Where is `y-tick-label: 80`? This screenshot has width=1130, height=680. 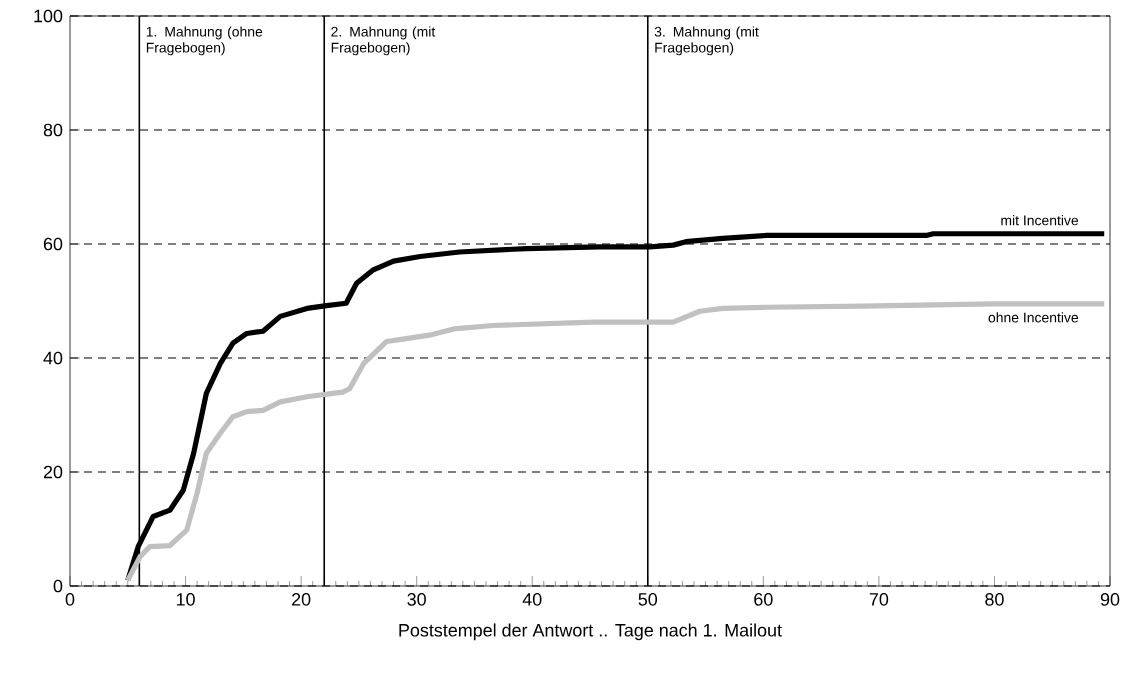
y-tick-label: 80 is located at coordinates (53, 130).